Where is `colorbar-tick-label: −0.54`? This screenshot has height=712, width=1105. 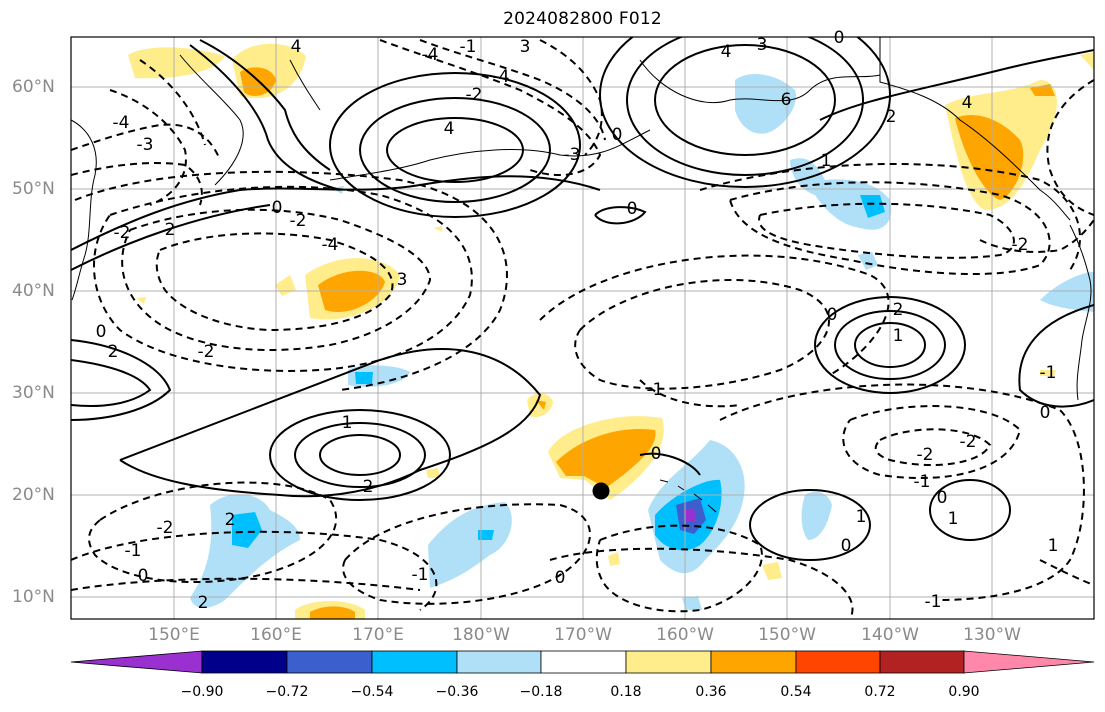 colorbar-tick-label: −0.54 is located at coordinates (372, 692).